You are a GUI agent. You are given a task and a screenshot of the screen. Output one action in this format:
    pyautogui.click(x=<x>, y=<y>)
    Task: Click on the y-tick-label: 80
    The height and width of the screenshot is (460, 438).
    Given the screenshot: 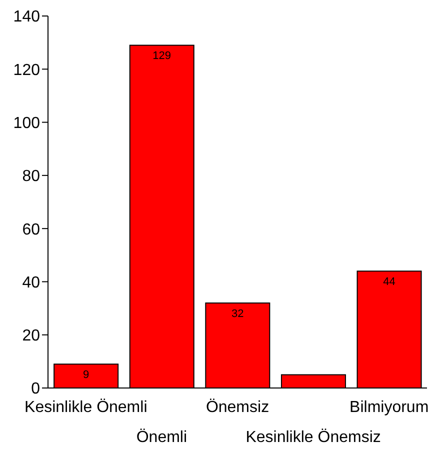 What is the action you would take?
    pyautogui.click(x=31, y=177)
    